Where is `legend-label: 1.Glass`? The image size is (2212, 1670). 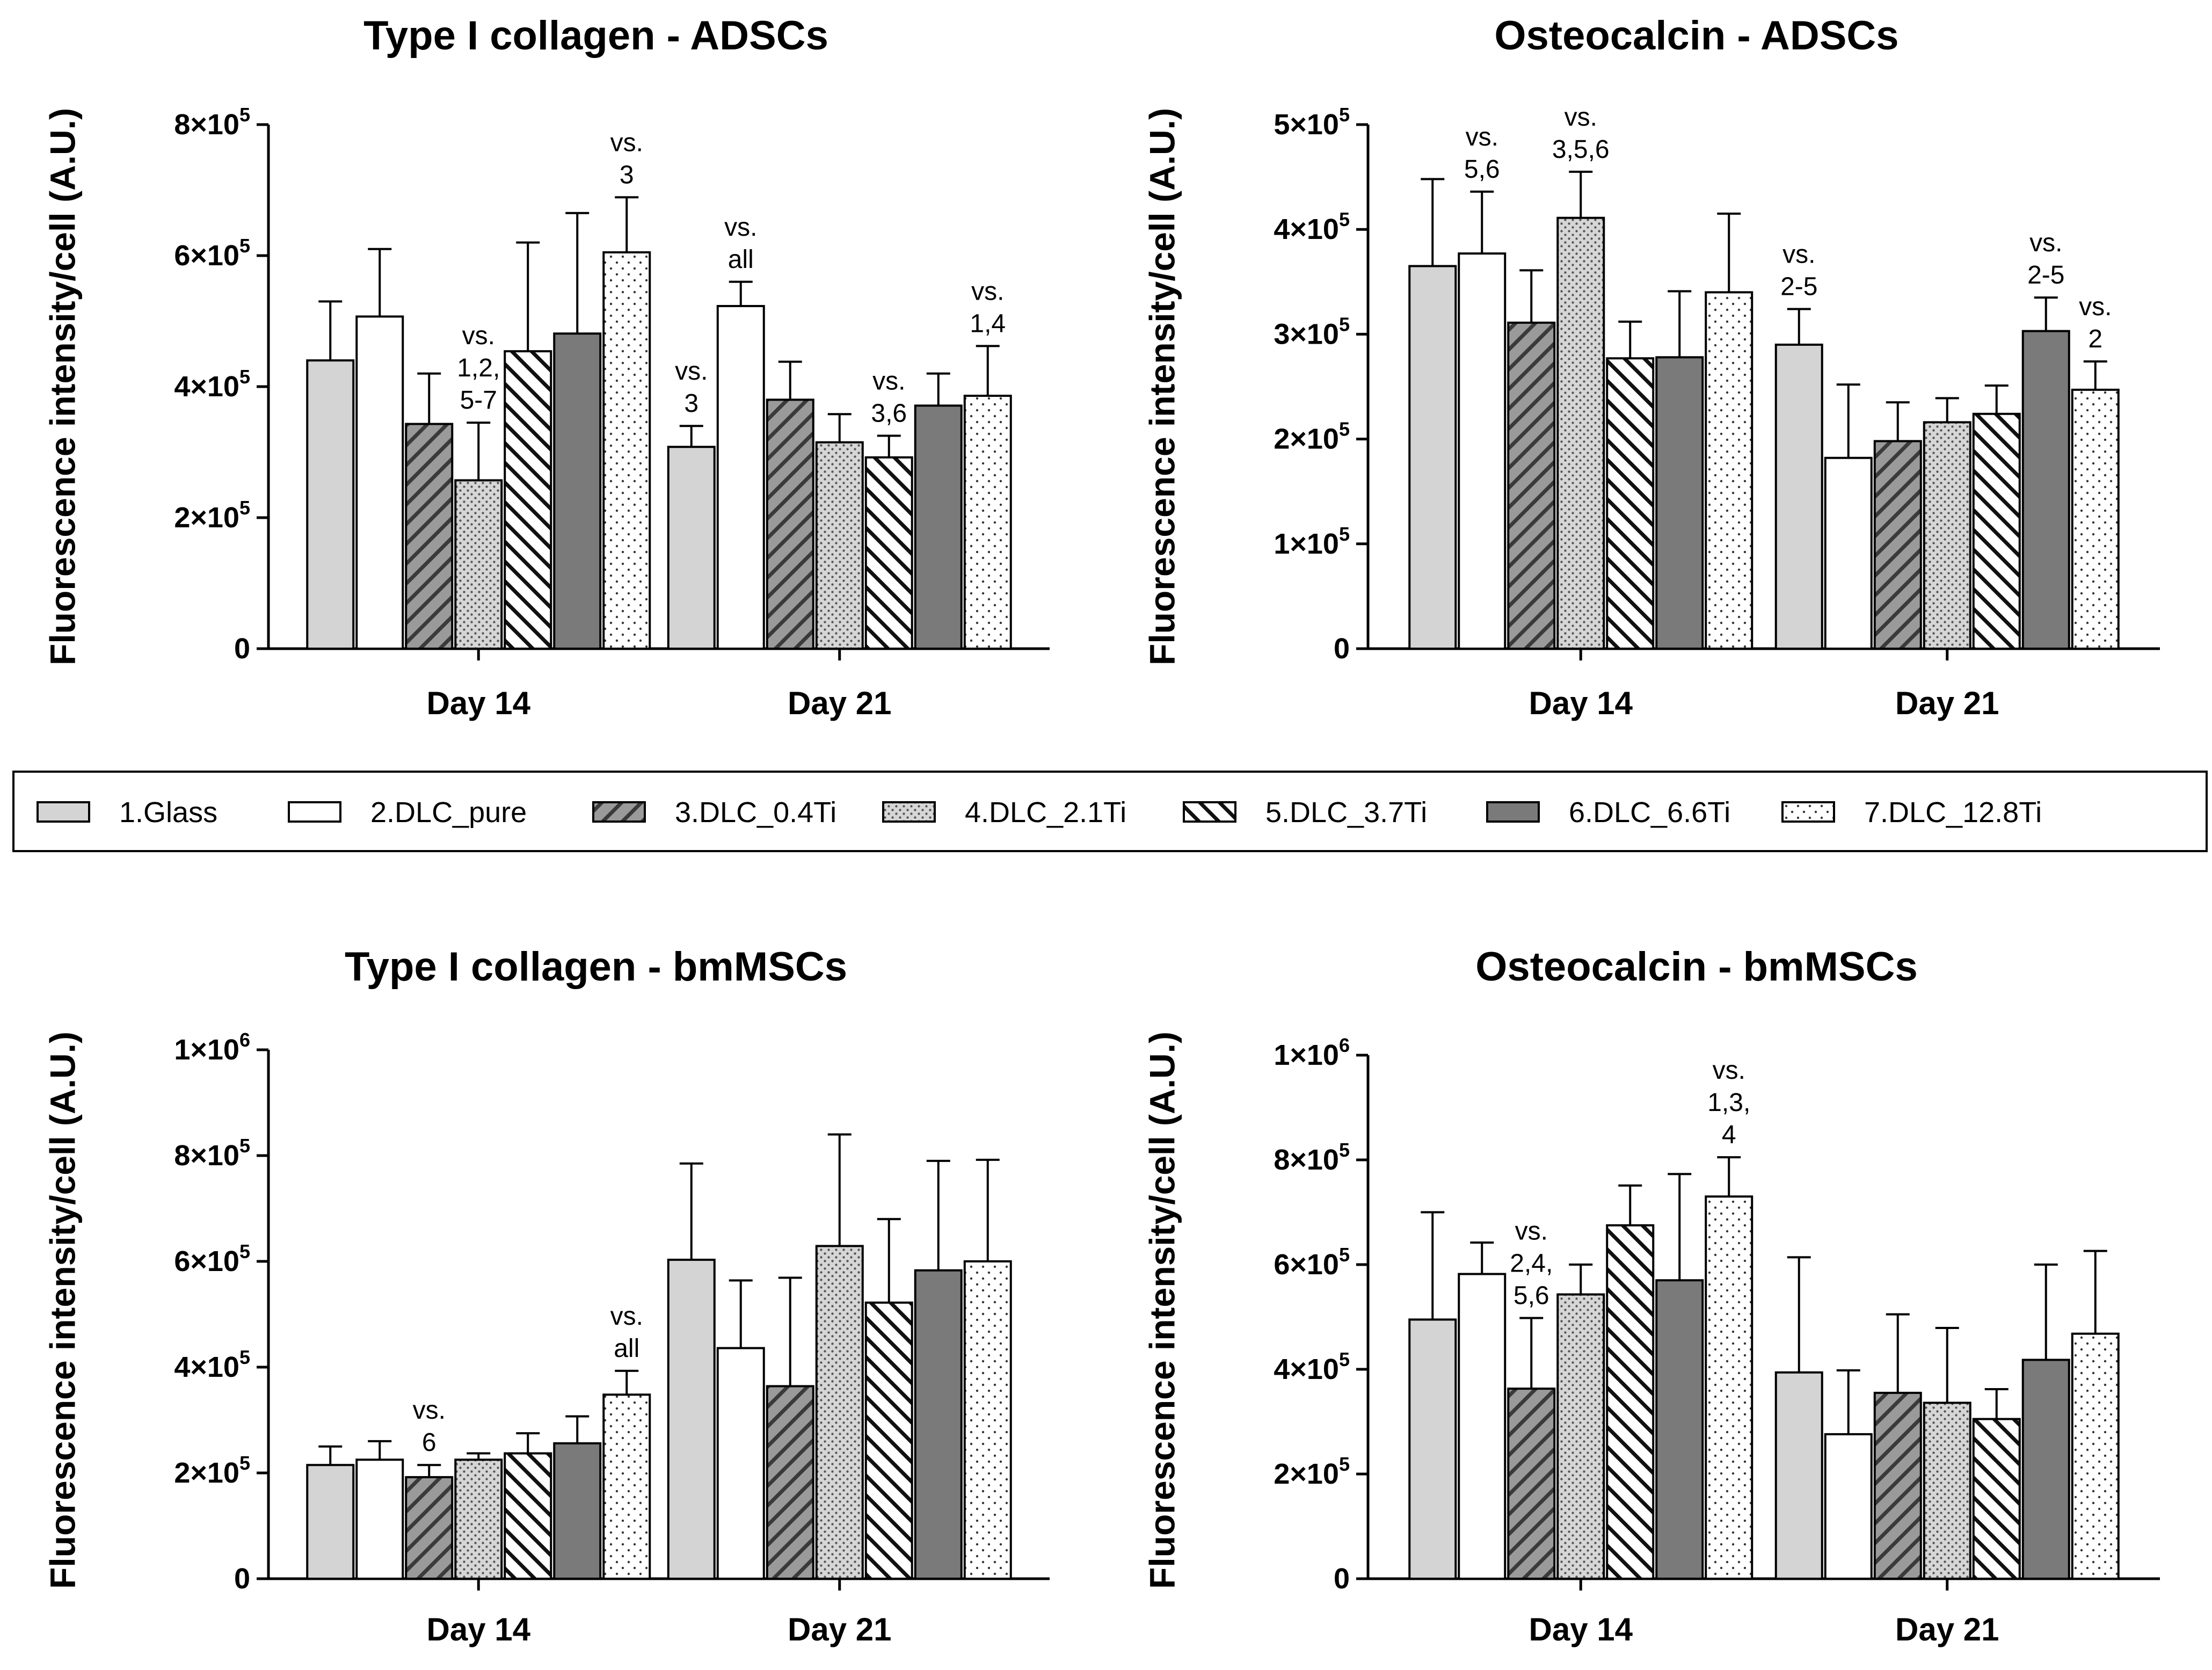
legend-label: 1.Glass is located at coordinates (168, 812).